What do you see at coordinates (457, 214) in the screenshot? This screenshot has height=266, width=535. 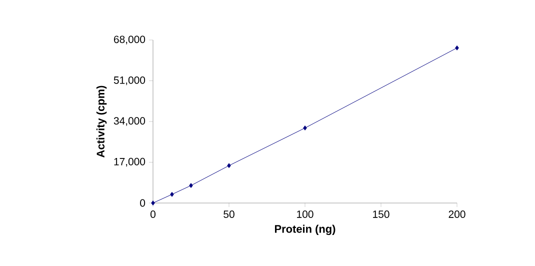 I see `x-tick-label: 200` at bounding box center [457, 214].